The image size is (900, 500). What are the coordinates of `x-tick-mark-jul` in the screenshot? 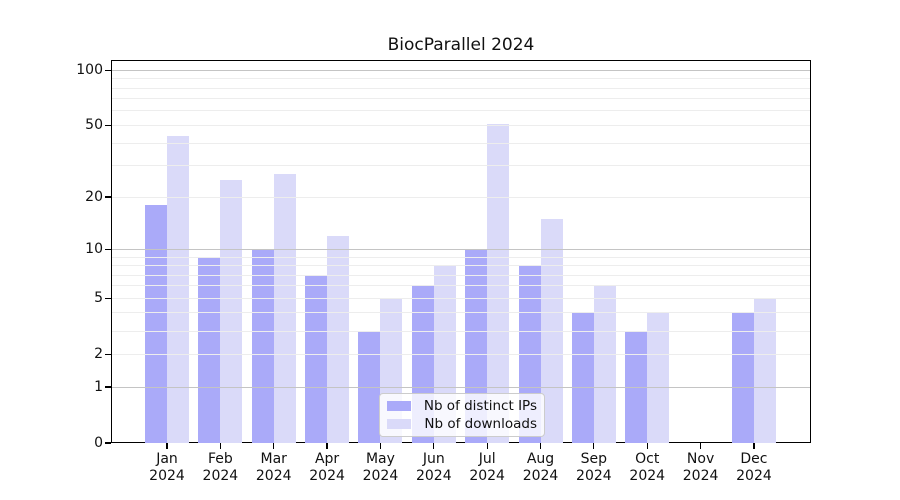 It's located at (487, 446).